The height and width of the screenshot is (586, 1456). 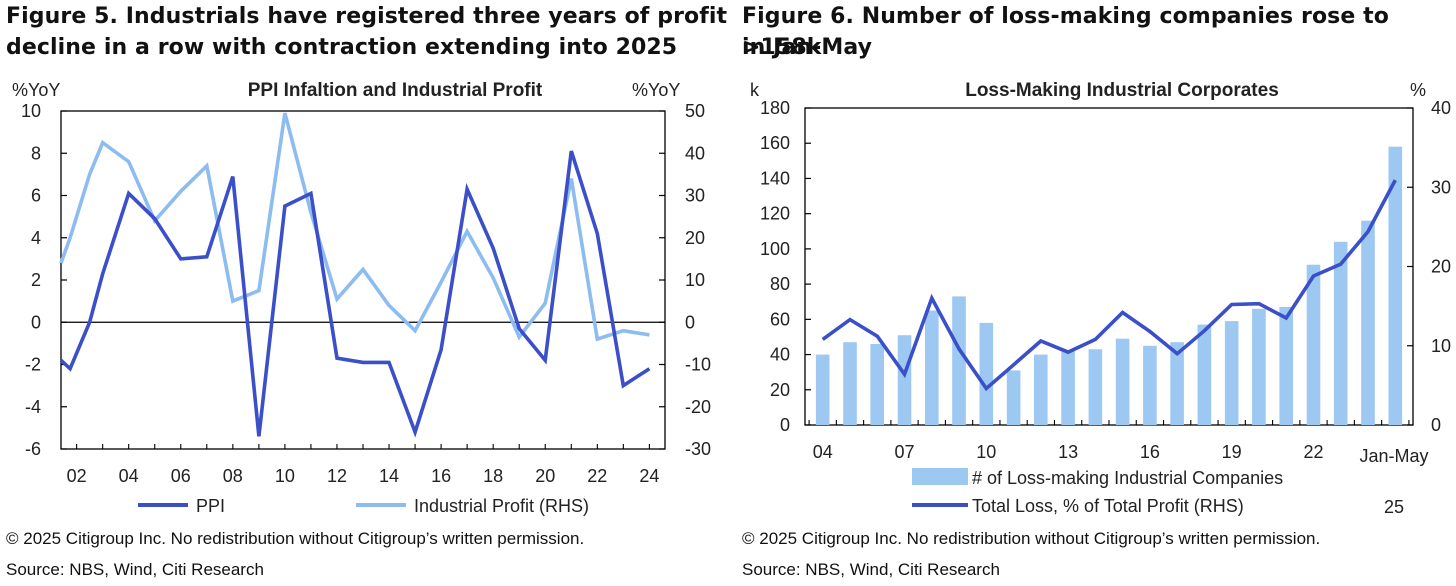 I want to click on left-tick-label: 120, so click(x=775, y=214).